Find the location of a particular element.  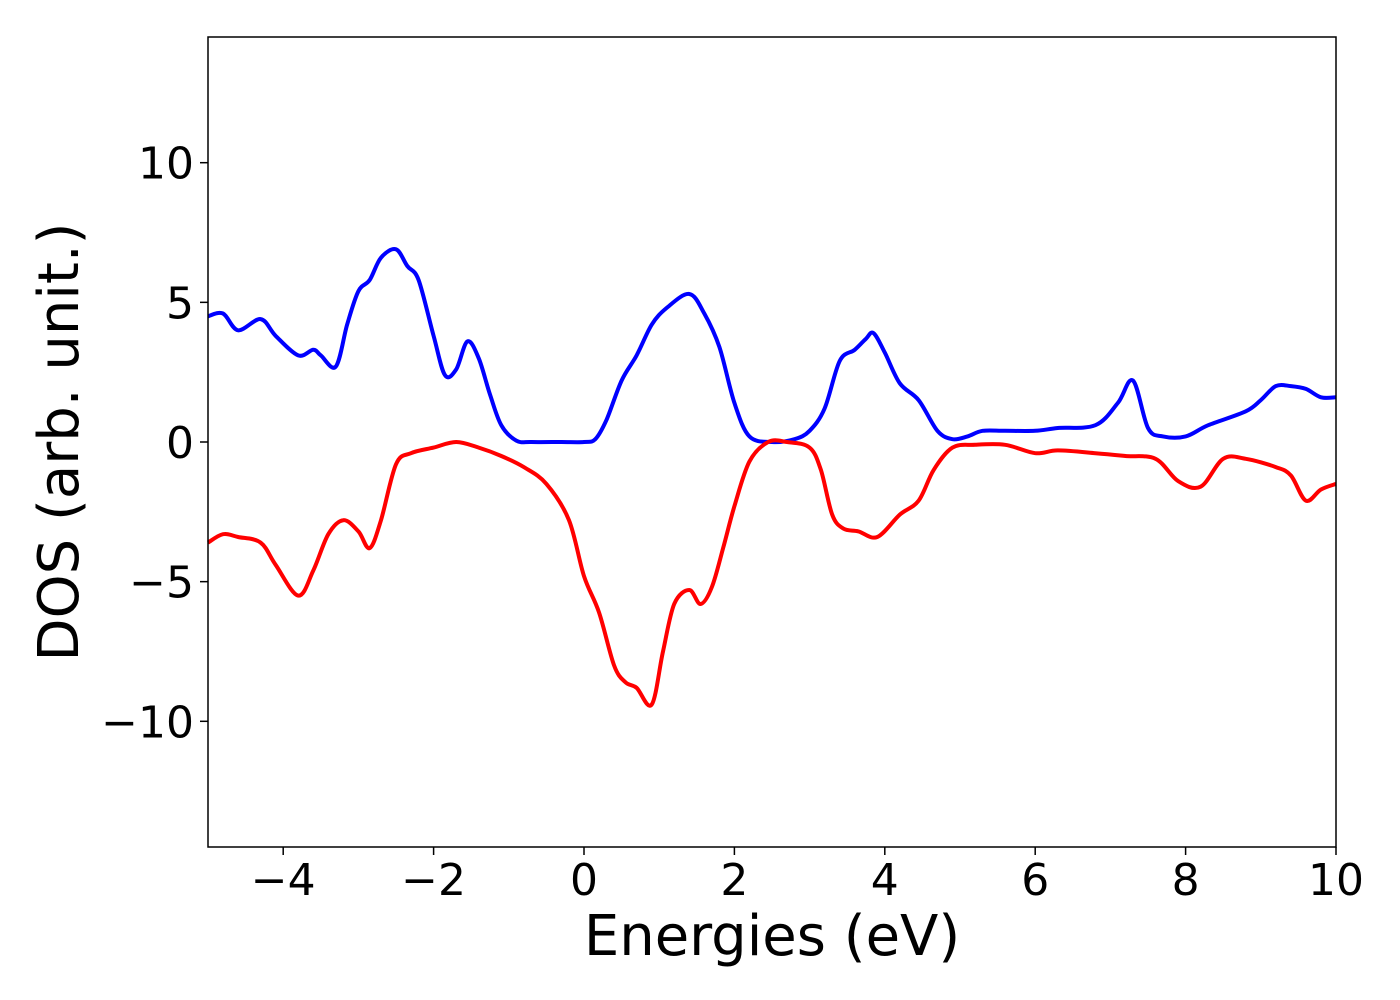

x-tick-label: 8 is located at coordinates (1186, 880).